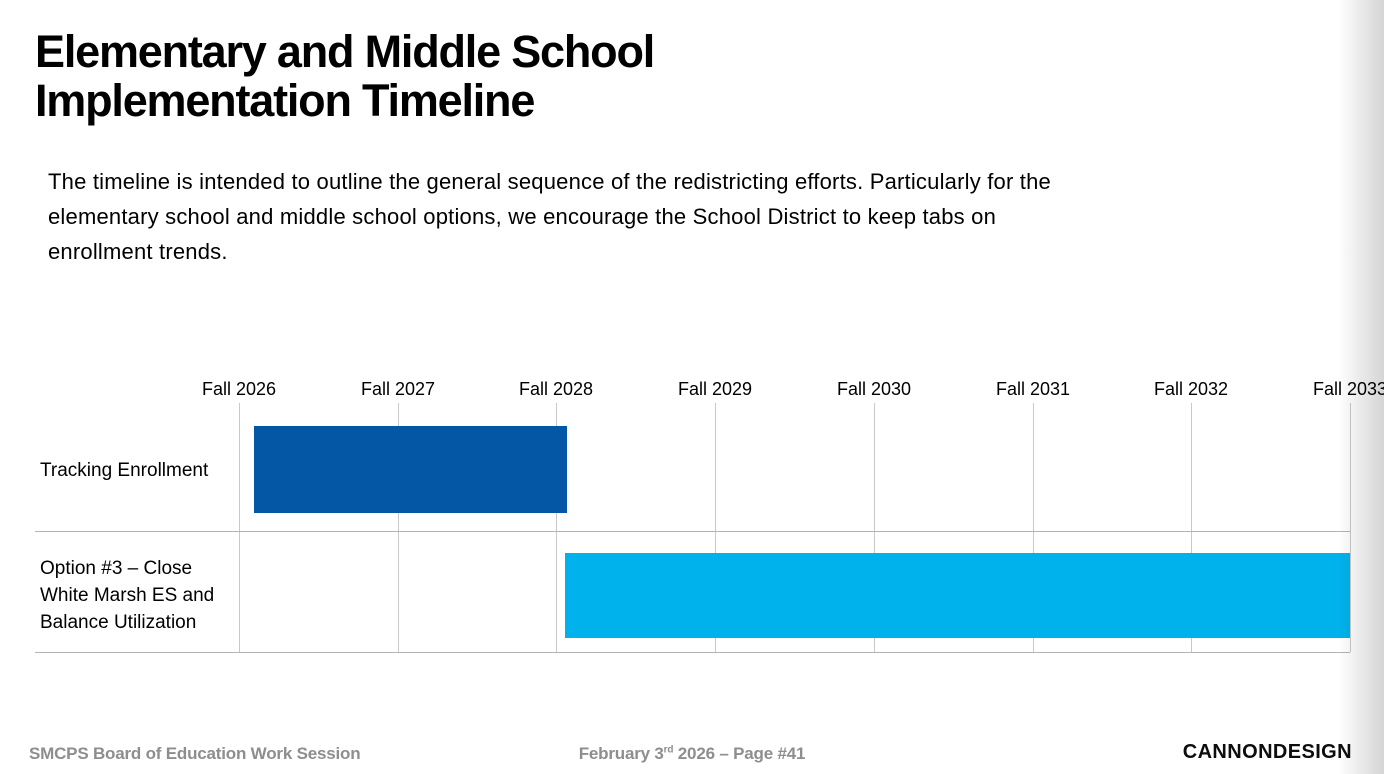 Image resolution: width=1384 pixels, height=774 pixels. What do you see at coordinates (621, 753) in the screenshot?
I see `footer-date-text: February 3` at bounding box center [621, 753].